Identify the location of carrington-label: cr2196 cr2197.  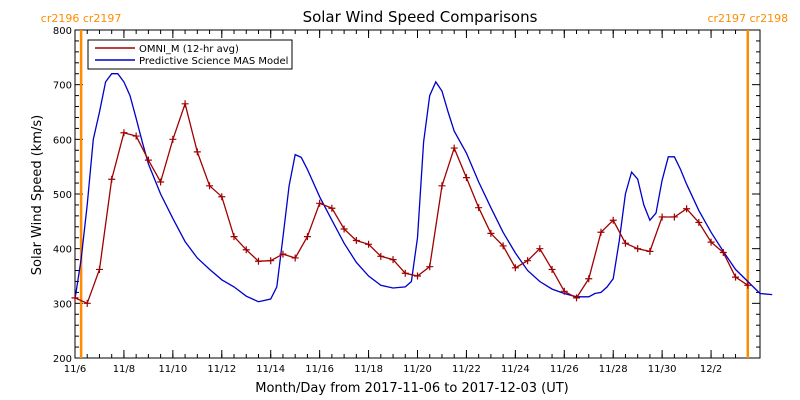
(81, 18).